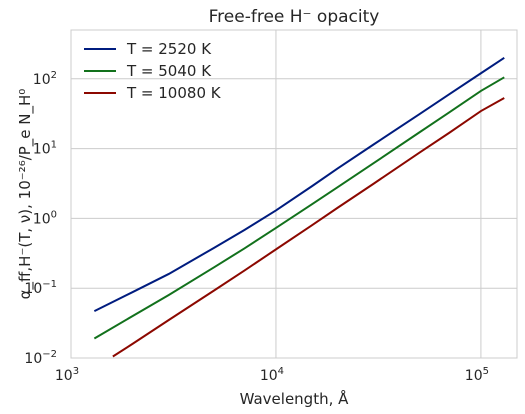 Image resolution: width=525 pixels, height=414 pixels. I want to click on y-tick-label: 10⁻², so click(40, 358).